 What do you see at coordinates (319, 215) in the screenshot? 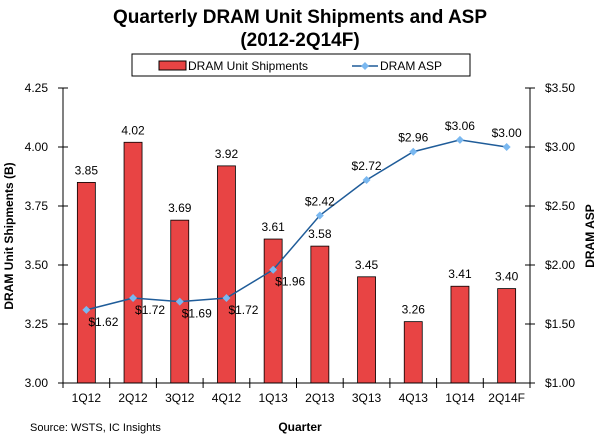
I see `asp-point-2Q13` at bounding box center [319, 215].